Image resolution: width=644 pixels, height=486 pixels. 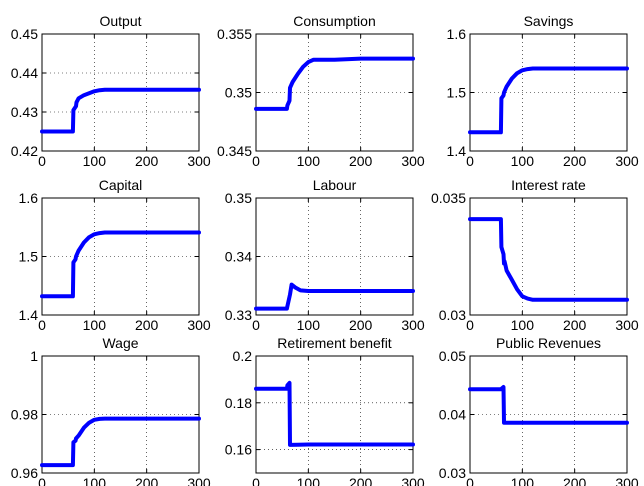 I want to click on y-tick-label: 0.98, so click(x=24, y=415).